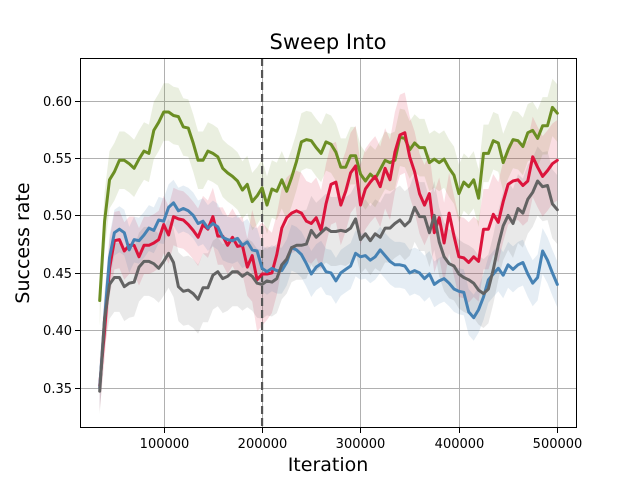 This screenshot has width=640, height=480. What do you see at coordinates (558, 444) in the screenshot?
I see `x-tick-label: 500000` at bounding box center [558, 444].